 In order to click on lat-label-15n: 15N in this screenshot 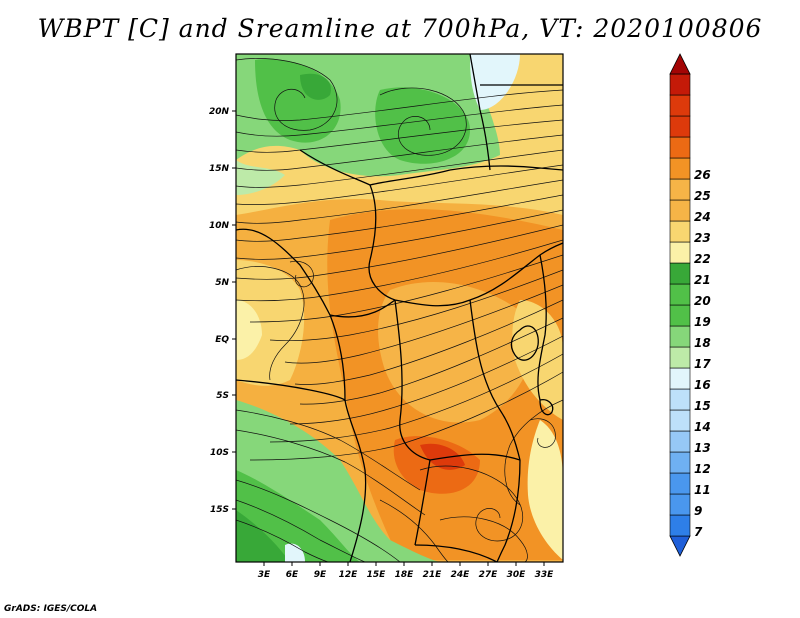, I will do `click(219, 169)`.